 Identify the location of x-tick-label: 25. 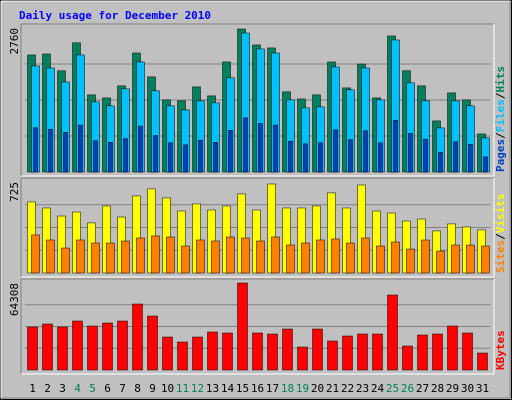
(392, 388).